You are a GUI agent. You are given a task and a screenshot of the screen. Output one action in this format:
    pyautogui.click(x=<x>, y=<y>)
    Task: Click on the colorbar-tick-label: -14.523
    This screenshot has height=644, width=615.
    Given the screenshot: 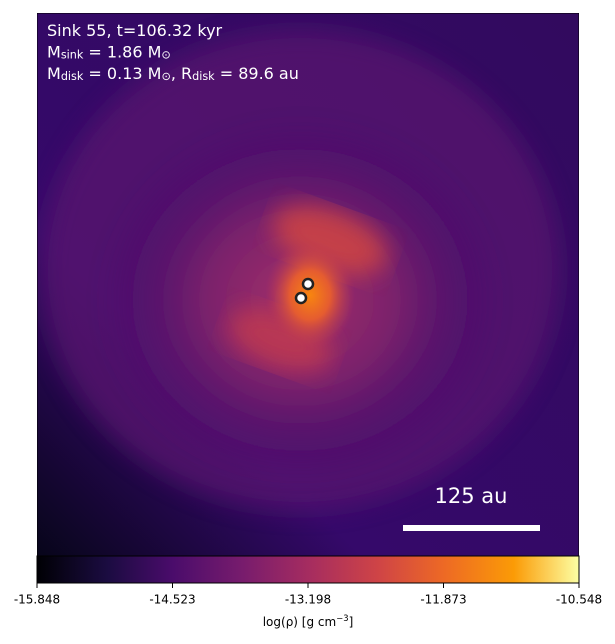 What is the action you would take?
    pyautogui.click(x=172, y=600)
    